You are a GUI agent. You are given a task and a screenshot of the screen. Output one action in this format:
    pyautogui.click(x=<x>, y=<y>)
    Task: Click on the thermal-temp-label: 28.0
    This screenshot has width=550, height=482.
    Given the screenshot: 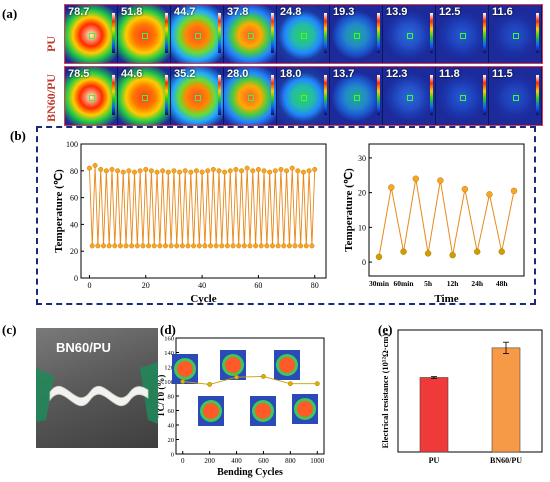 What is the action you would take?
    pyautogui.click(x=238, y=74)
    